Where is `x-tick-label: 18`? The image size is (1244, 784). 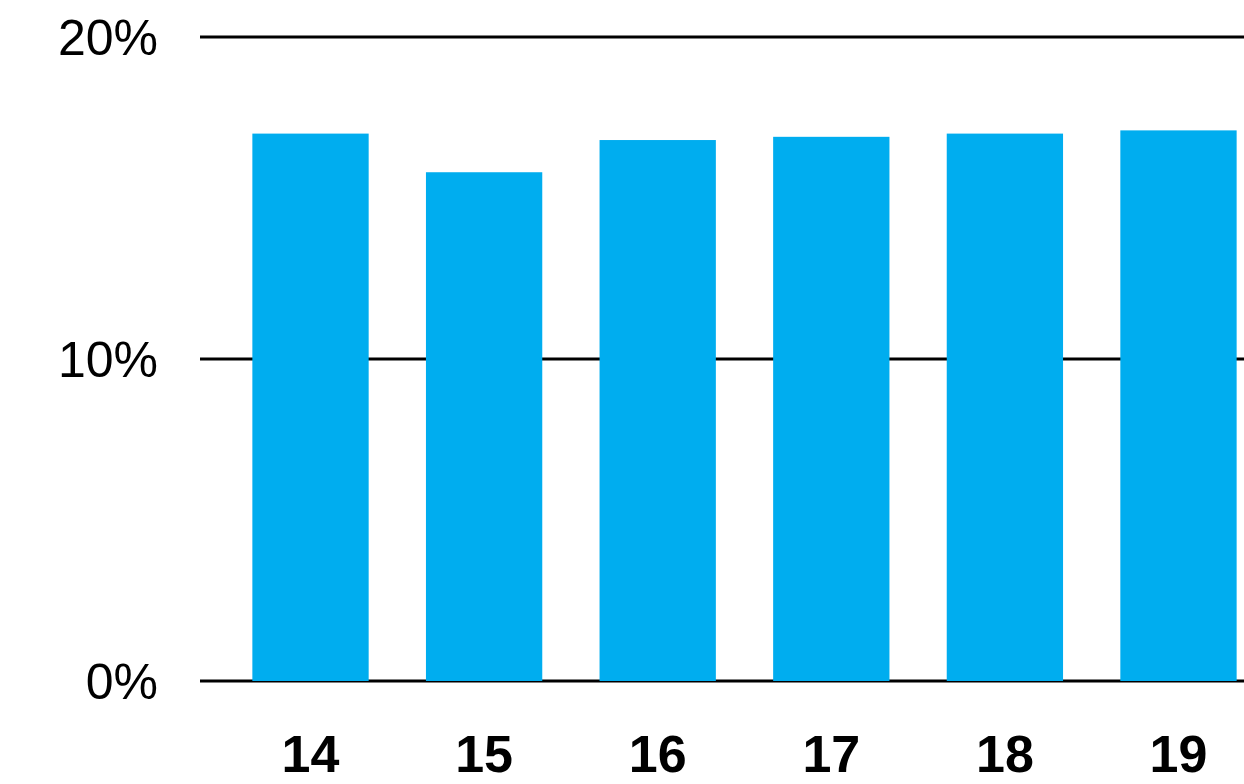
x-tick-label: 18 is located at coordinates (1004, 754).